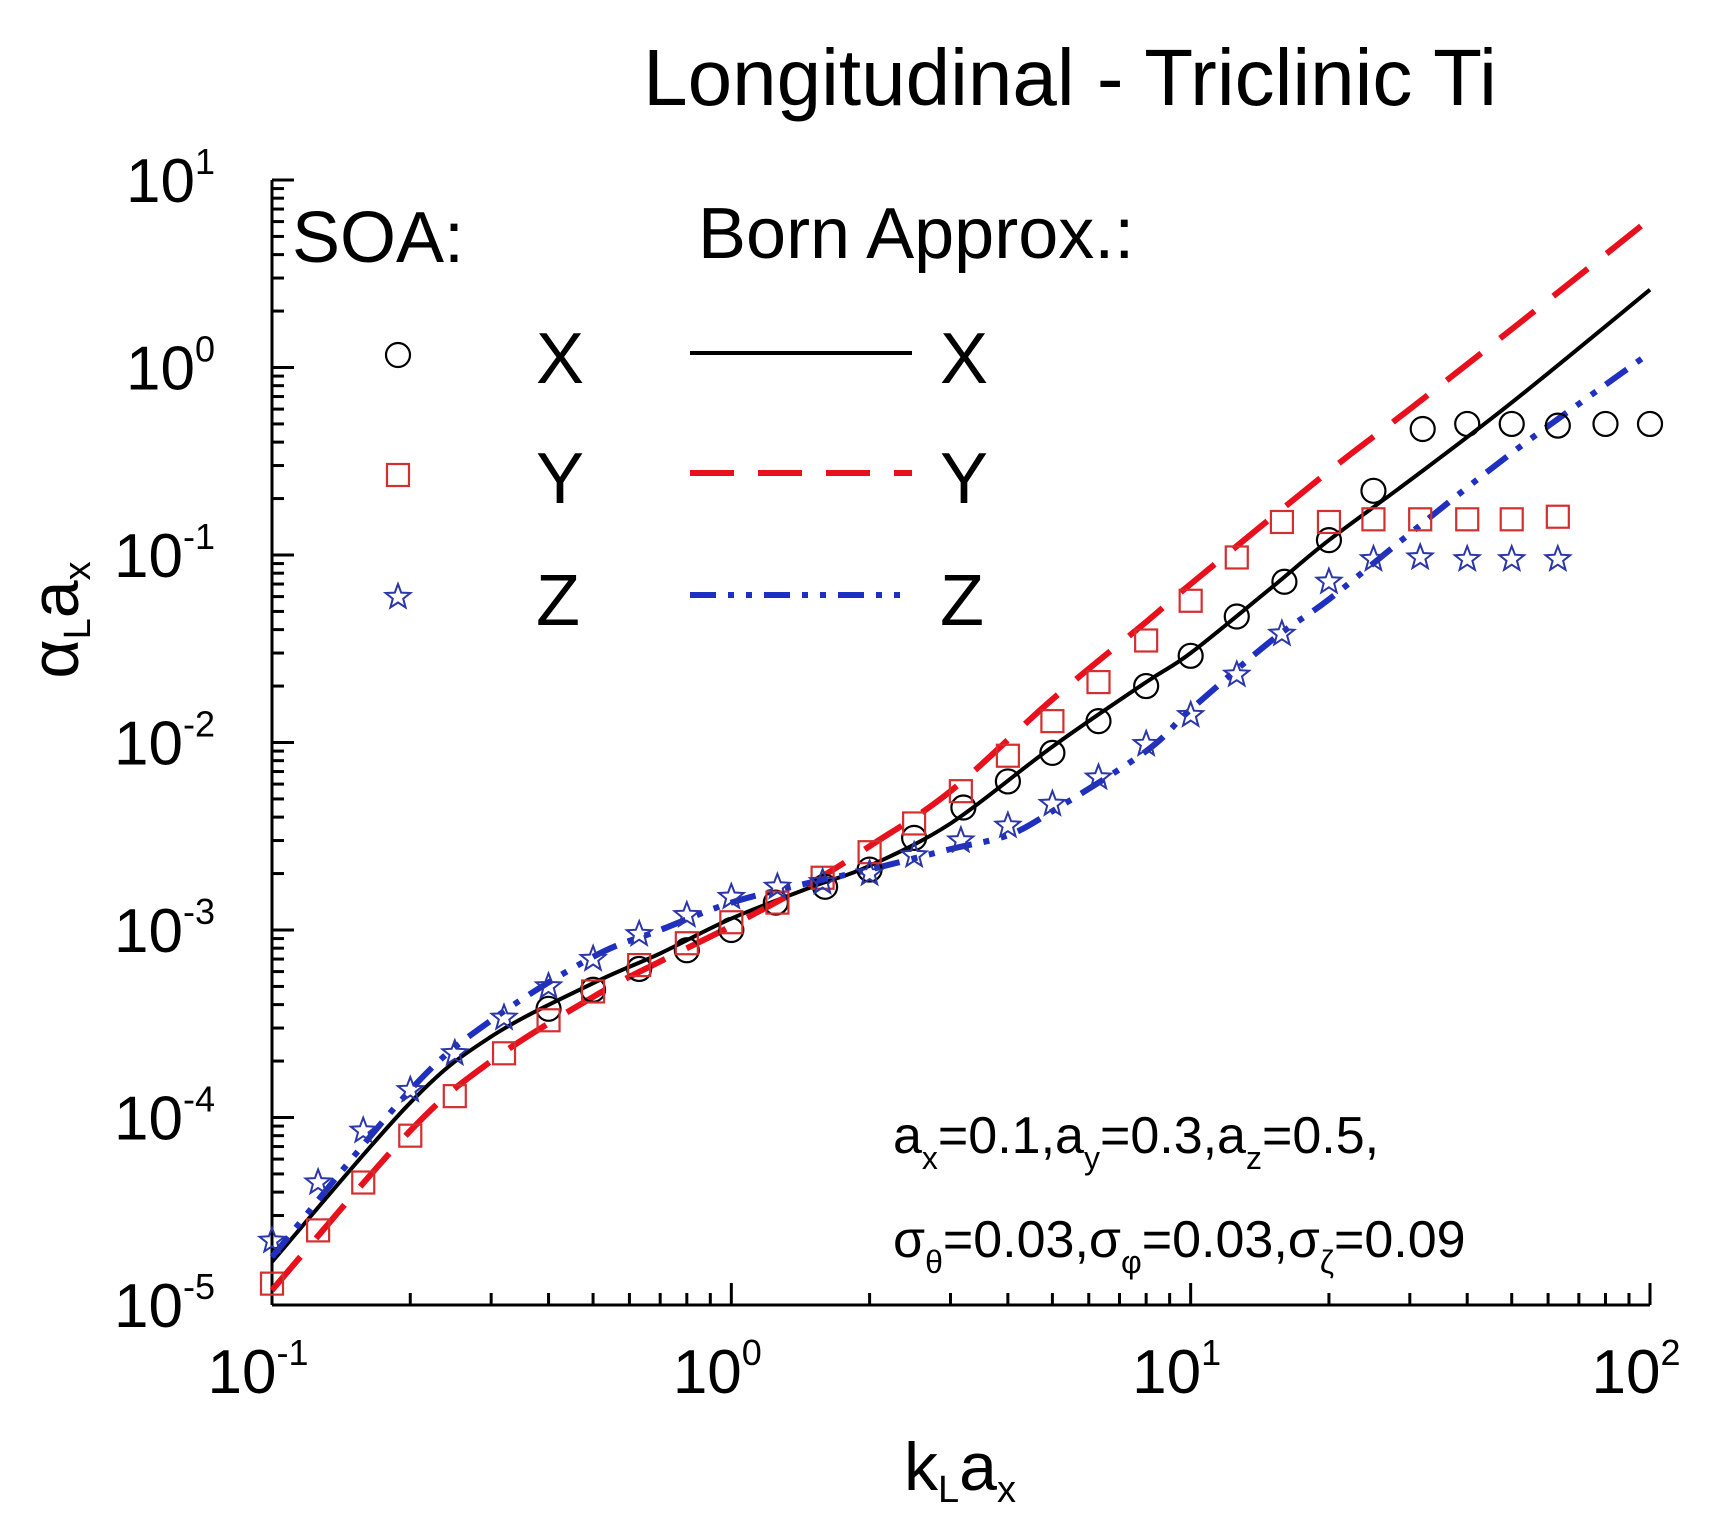  What do you see at coordinates (55, 599) in the screenshot?
I see `y-label-tail: a` at bounding box center [55, 599].